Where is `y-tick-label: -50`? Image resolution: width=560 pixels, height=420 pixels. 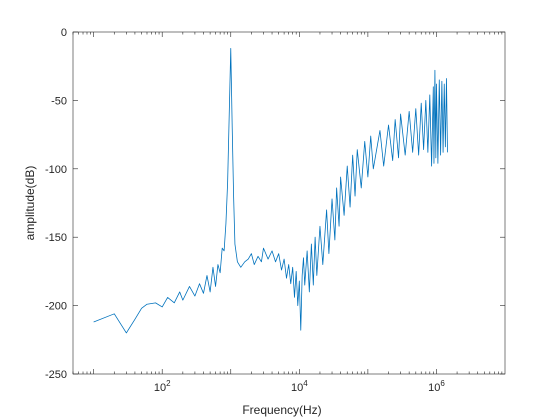
y-tick-label: -50 is located at coordinates (59, 101).